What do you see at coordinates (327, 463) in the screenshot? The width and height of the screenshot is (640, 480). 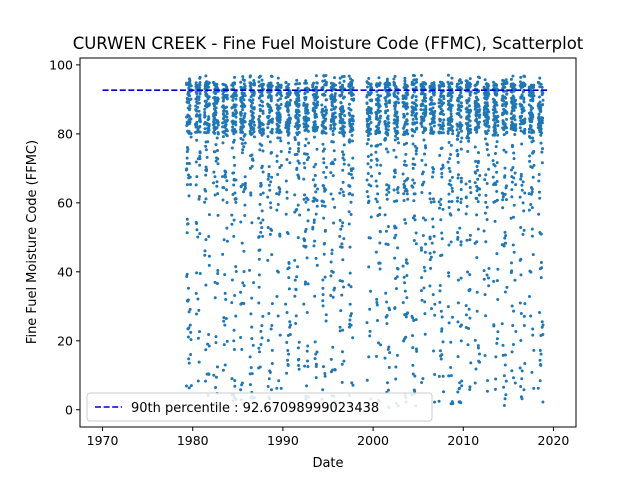 I see `x-axis-label: Date` at bounding box center [327, 463].